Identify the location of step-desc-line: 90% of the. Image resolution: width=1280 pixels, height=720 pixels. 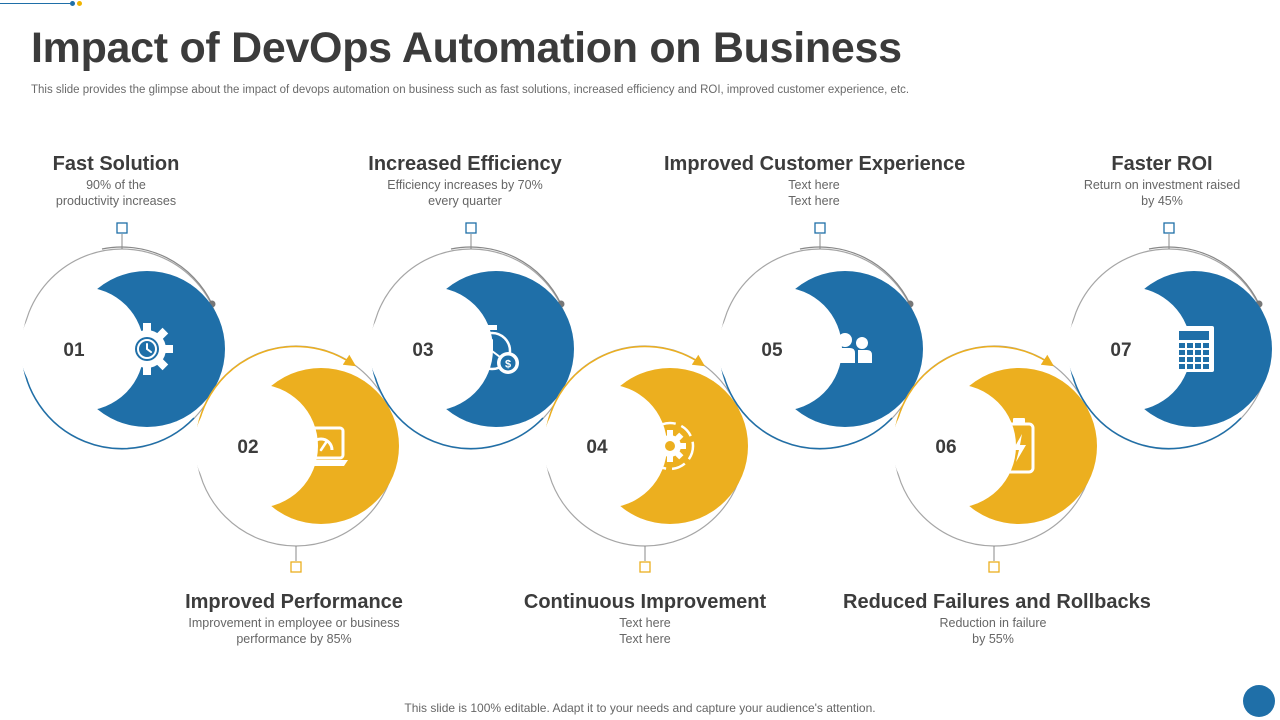
(116, 185).